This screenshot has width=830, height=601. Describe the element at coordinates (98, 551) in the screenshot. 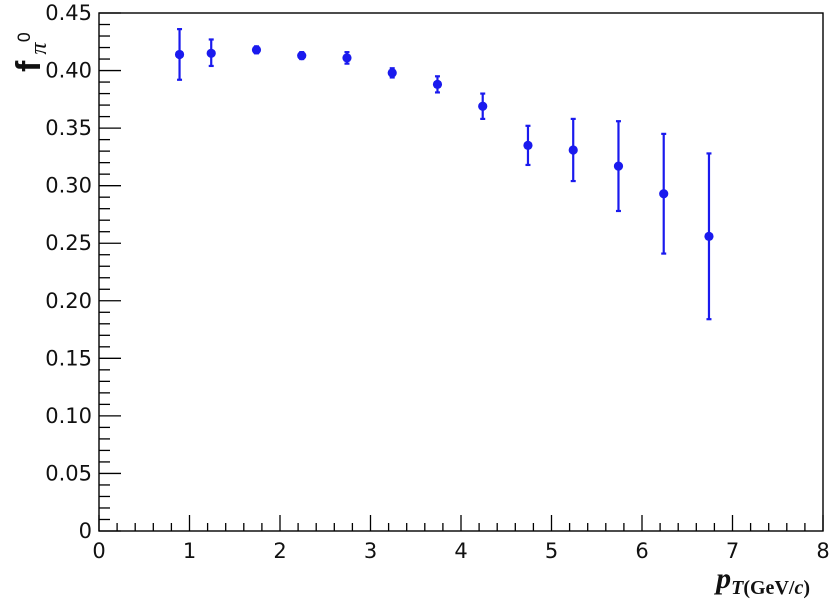

I see `x-tick-label: 0` at that location.